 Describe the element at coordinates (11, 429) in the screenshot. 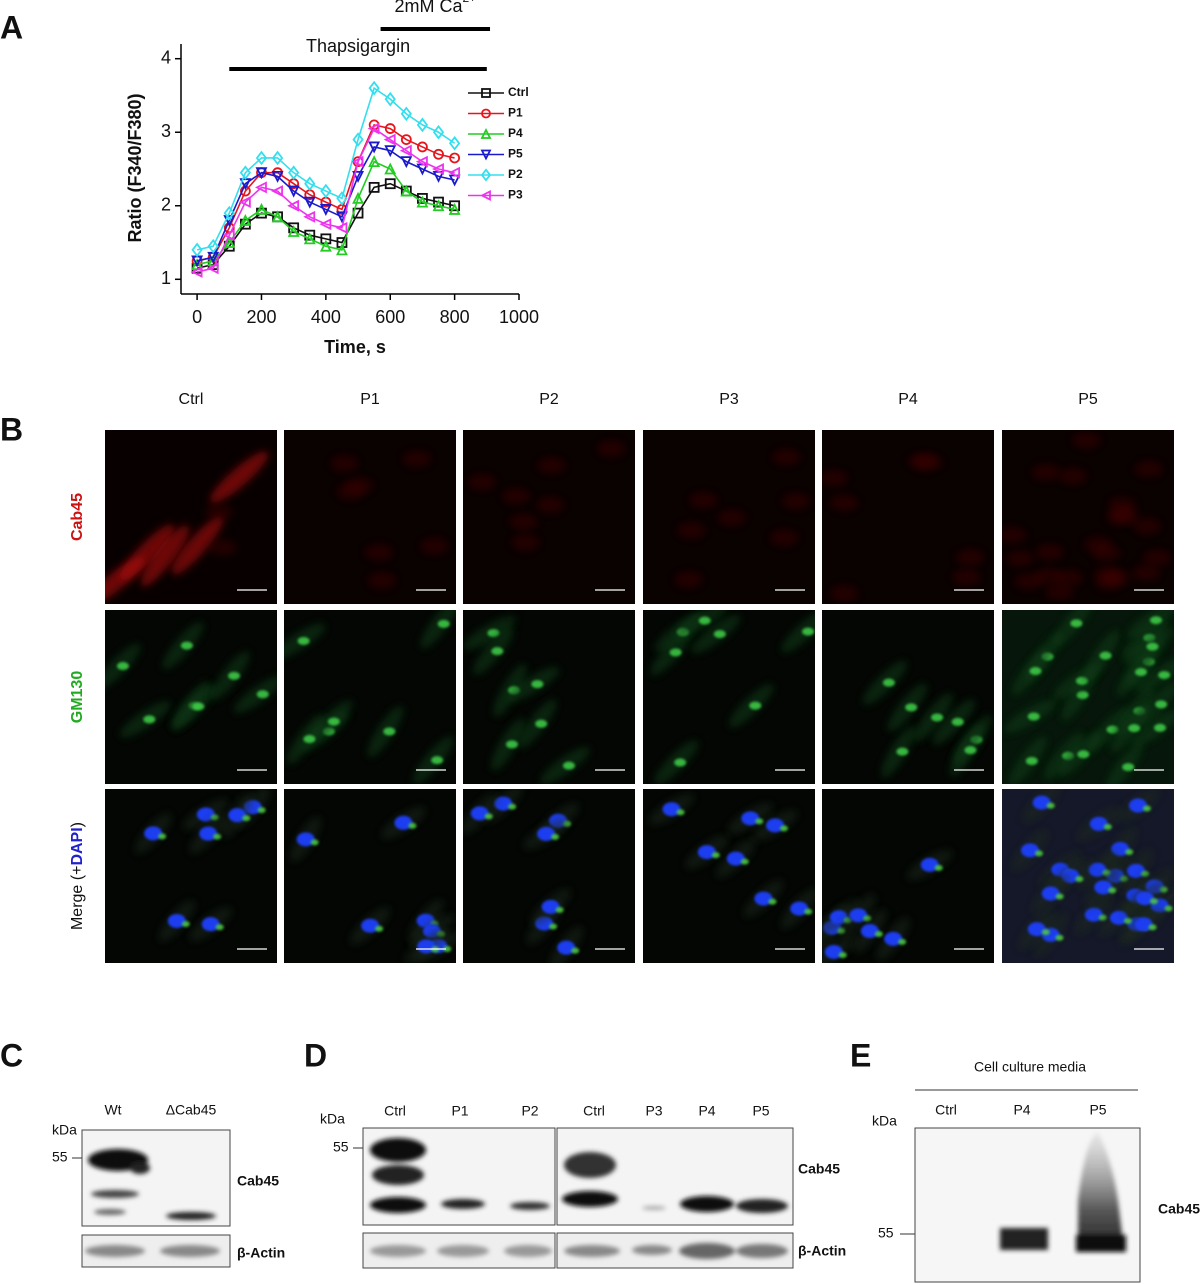

I see `panel-label: B` at that location.